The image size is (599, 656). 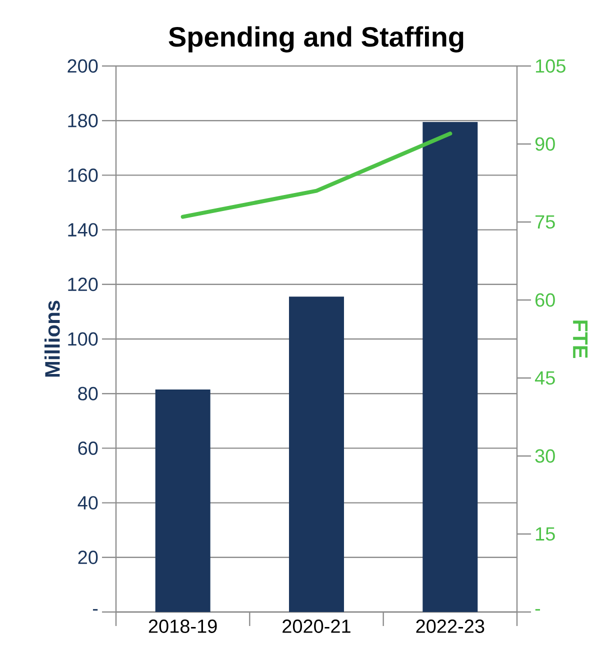 What do you see at coordinates (88, 393) in the screenshot?
I see `y-tick-label: 80` at bounding box center [88, 393].